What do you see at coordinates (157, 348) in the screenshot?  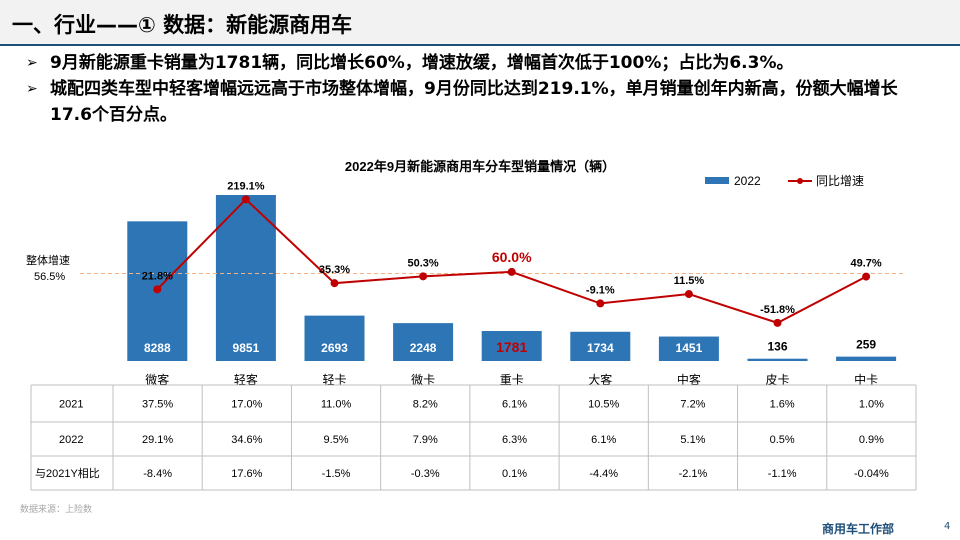 I see `bar-value-label: 8288` at bounding box center [157, 348].